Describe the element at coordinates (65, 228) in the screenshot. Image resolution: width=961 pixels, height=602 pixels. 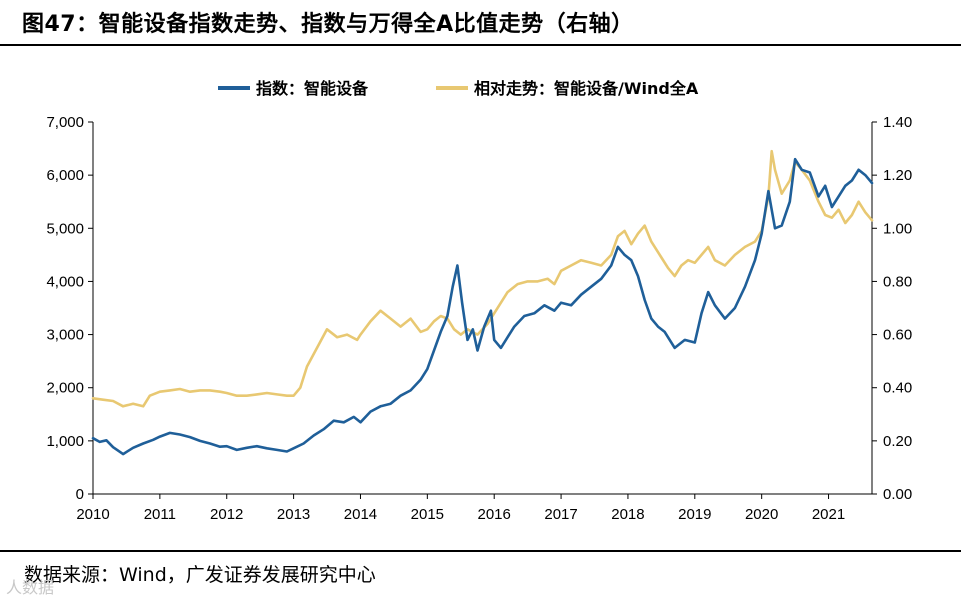
I see `left-tick-label: 5,000` at that location.